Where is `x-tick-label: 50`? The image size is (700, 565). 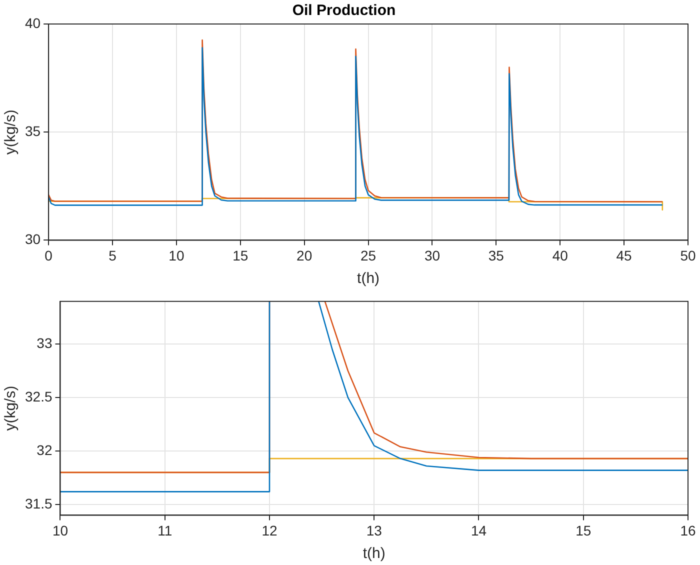
x-tick-label: 50 is located at coordinates (688, 255).